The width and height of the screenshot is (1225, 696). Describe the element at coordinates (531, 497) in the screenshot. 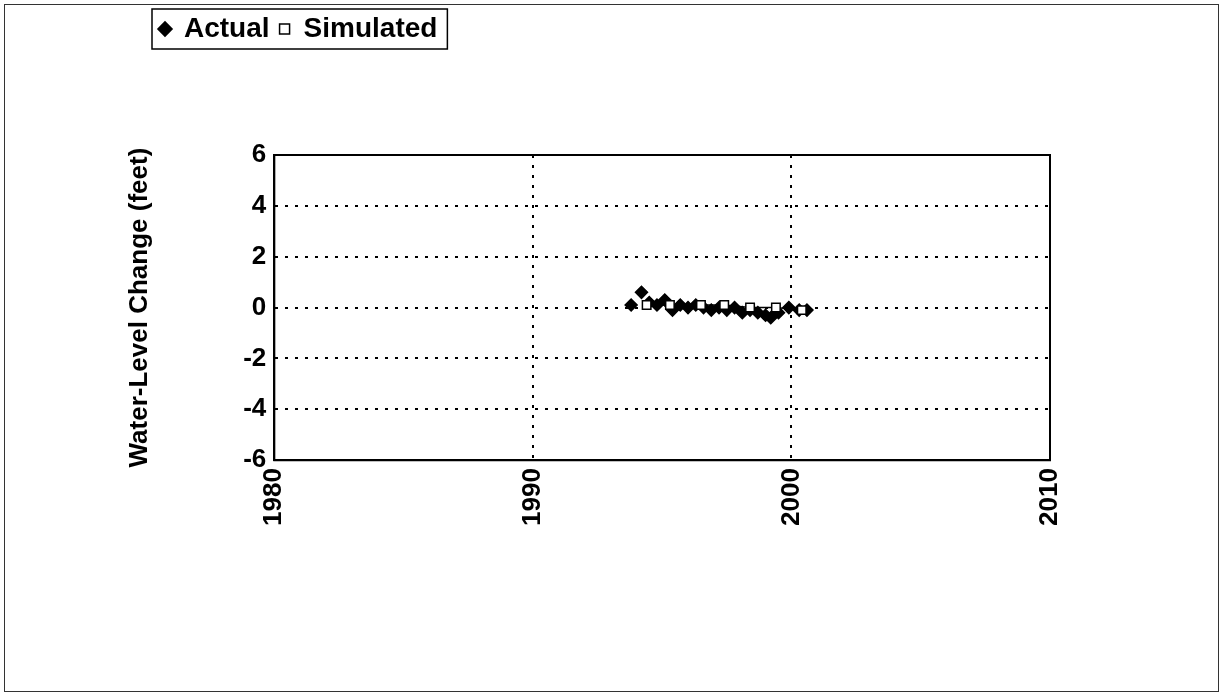

I see `x-tick-label: 1990` at that location.